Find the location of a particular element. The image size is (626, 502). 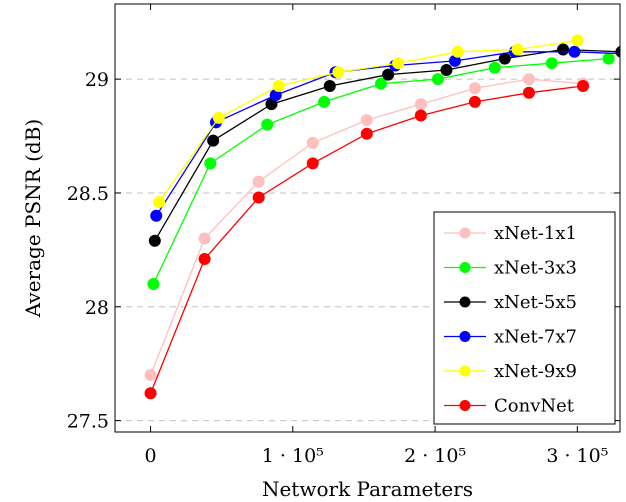

y-tick-label: 28 is located at coordinates (97, 308).